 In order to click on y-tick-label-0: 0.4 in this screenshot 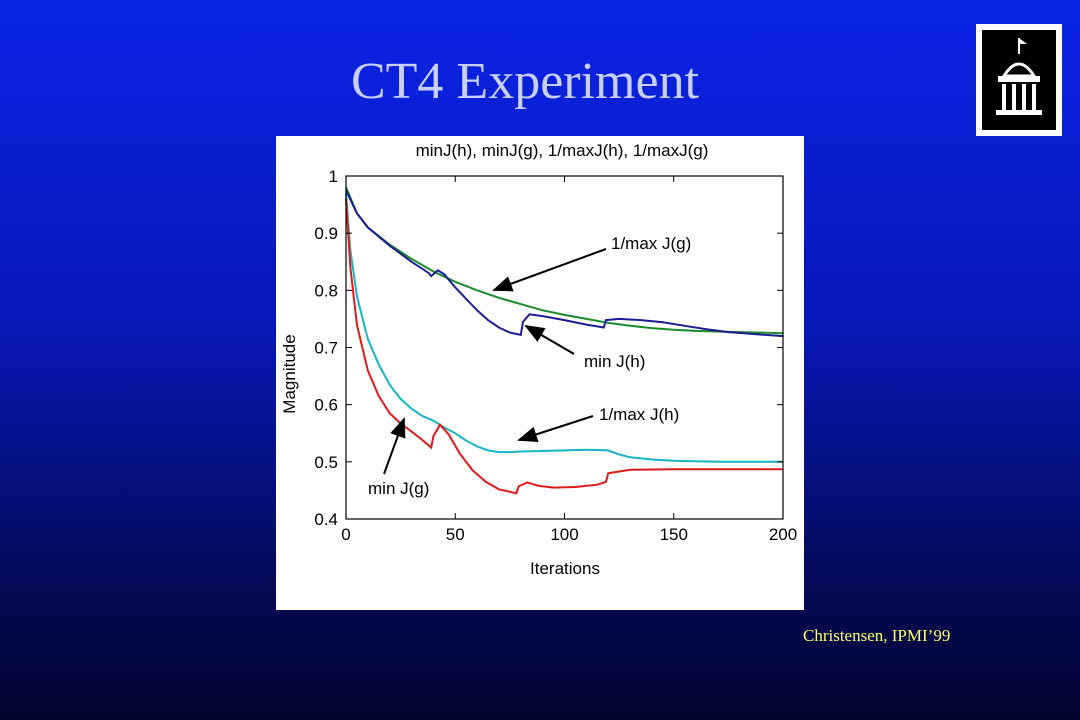, I will do `click(326, 519)`.